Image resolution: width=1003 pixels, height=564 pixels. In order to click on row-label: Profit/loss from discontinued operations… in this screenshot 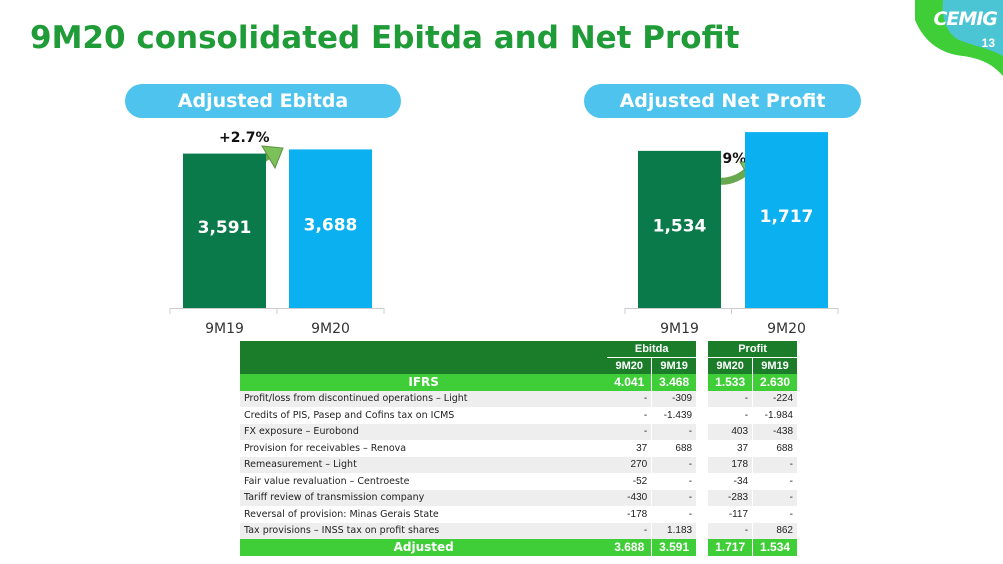, I will do `click(424, 398)`.